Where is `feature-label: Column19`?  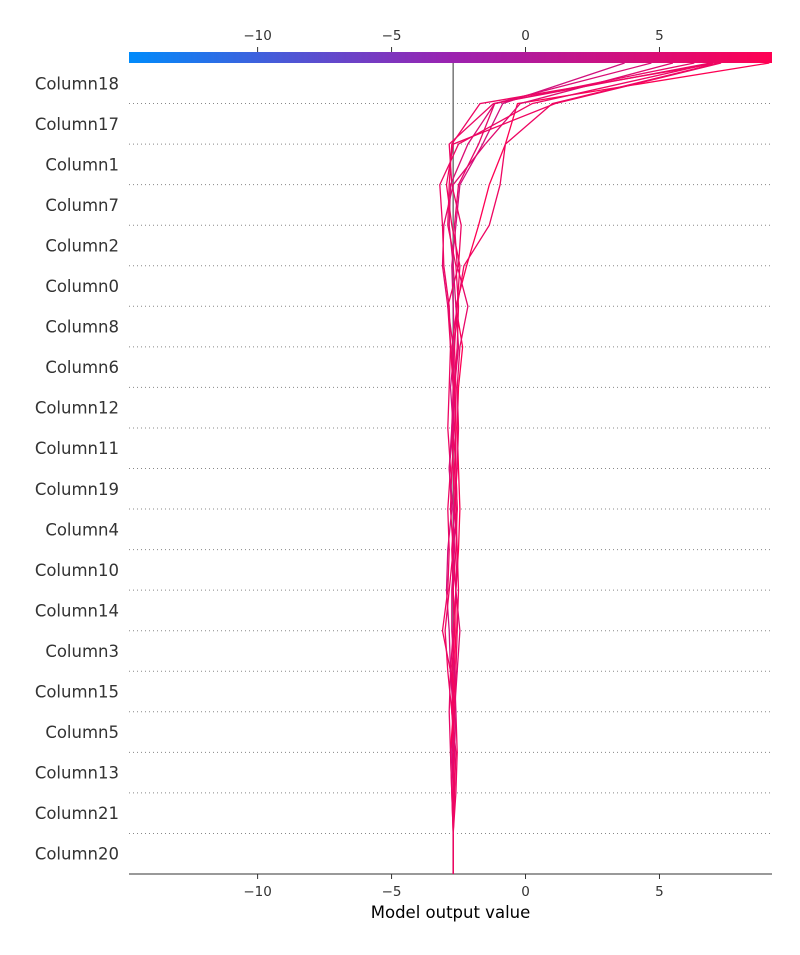
feature-label: Column19 is located at coordinates (77, 489).